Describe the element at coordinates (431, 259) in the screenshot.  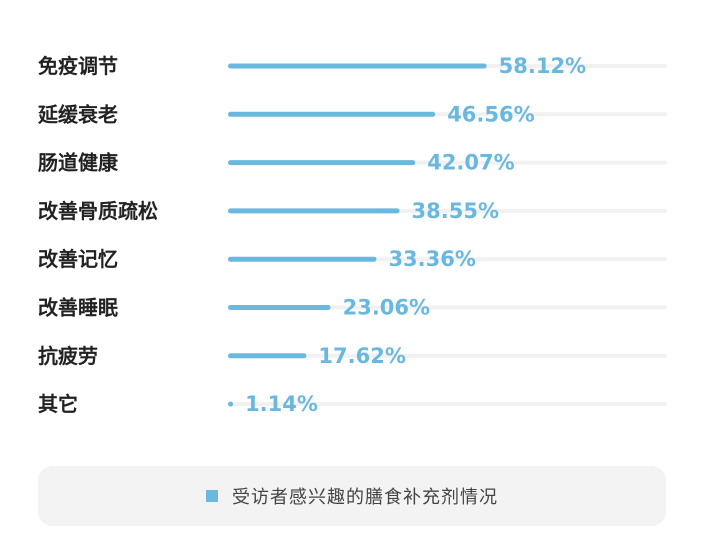
I see `value-label: 33.36%` at that location.